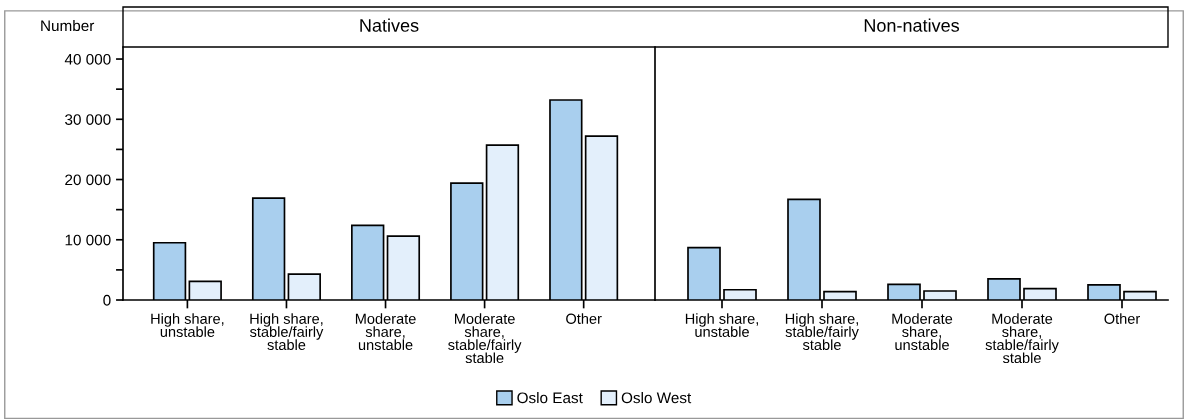  What do you see at coordinates (107, 300) in the screenshot?
I see `y-tick-label: 0` at bounding box center [107, 300].